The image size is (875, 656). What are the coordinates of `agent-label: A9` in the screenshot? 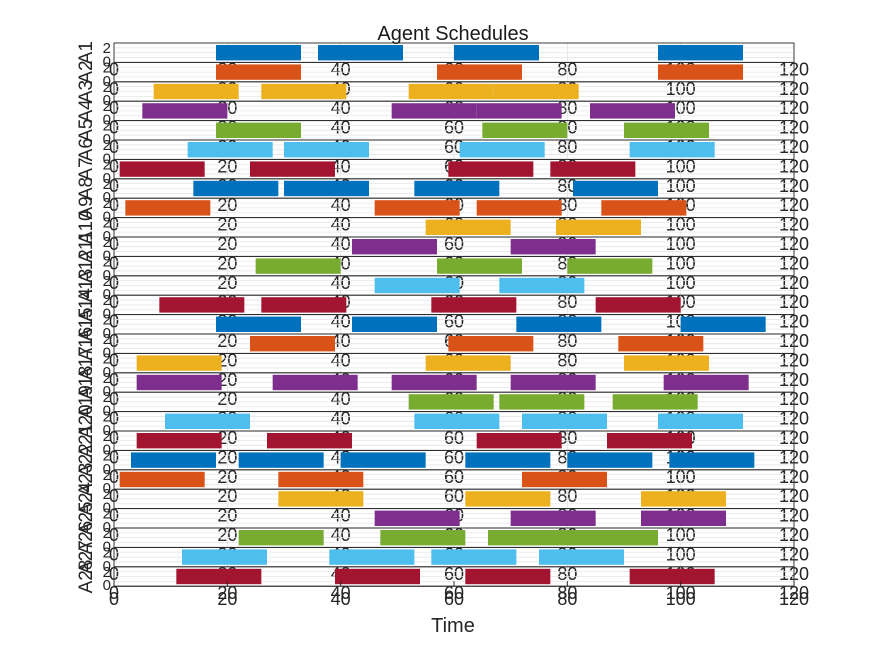 It's located at (86, 207).